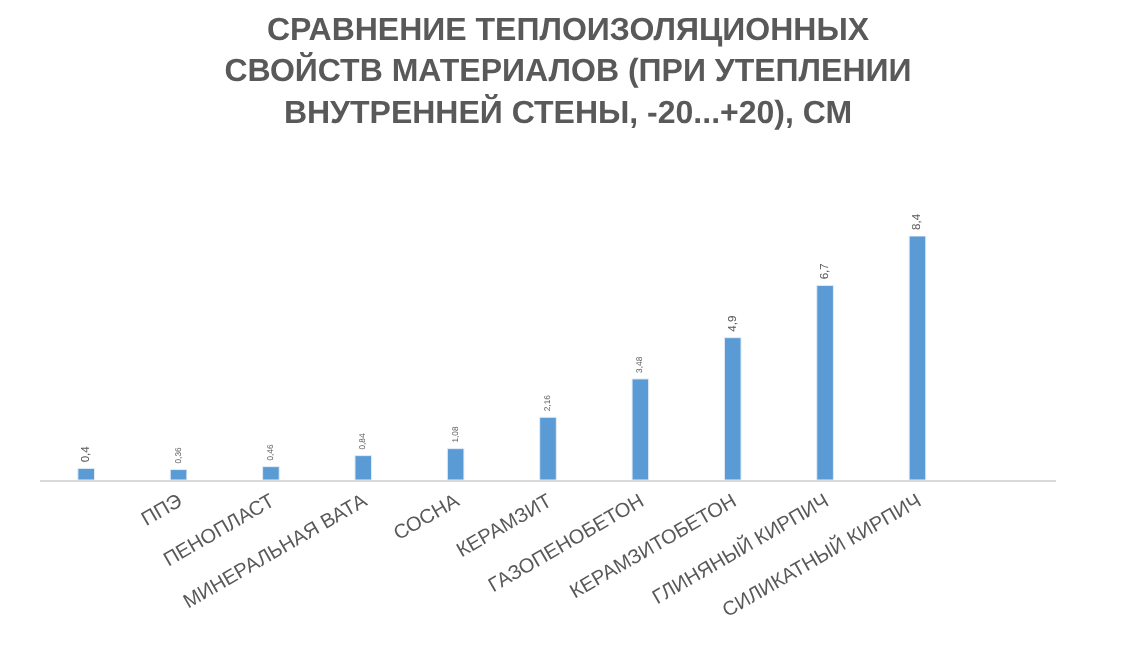  Describe the element at coordinates (568, 72) in the screenshot. I see `chart-title: СРАВНЕНИЕ ТЕПЛОИЗОЛЯЦИОННЫХ СВОЙСТВ МАТЕРИАЛОВ (ПРИ УТЕПЛЕНИИ ВНУТРЕННЕЙ СТЕНЫ, -20...+20), СМ` at that location.